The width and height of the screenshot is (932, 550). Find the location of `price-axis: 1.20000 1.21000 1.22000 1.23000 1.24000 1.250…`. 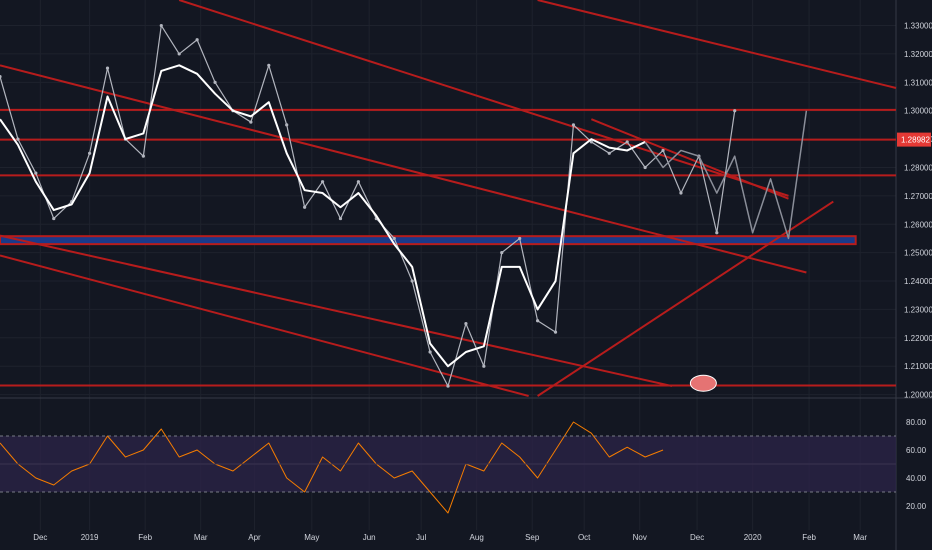

price-axis: 1.20000 1.21000 1.22000 1.23000 1.24000 1.250… is located at coordinates (918, 211).